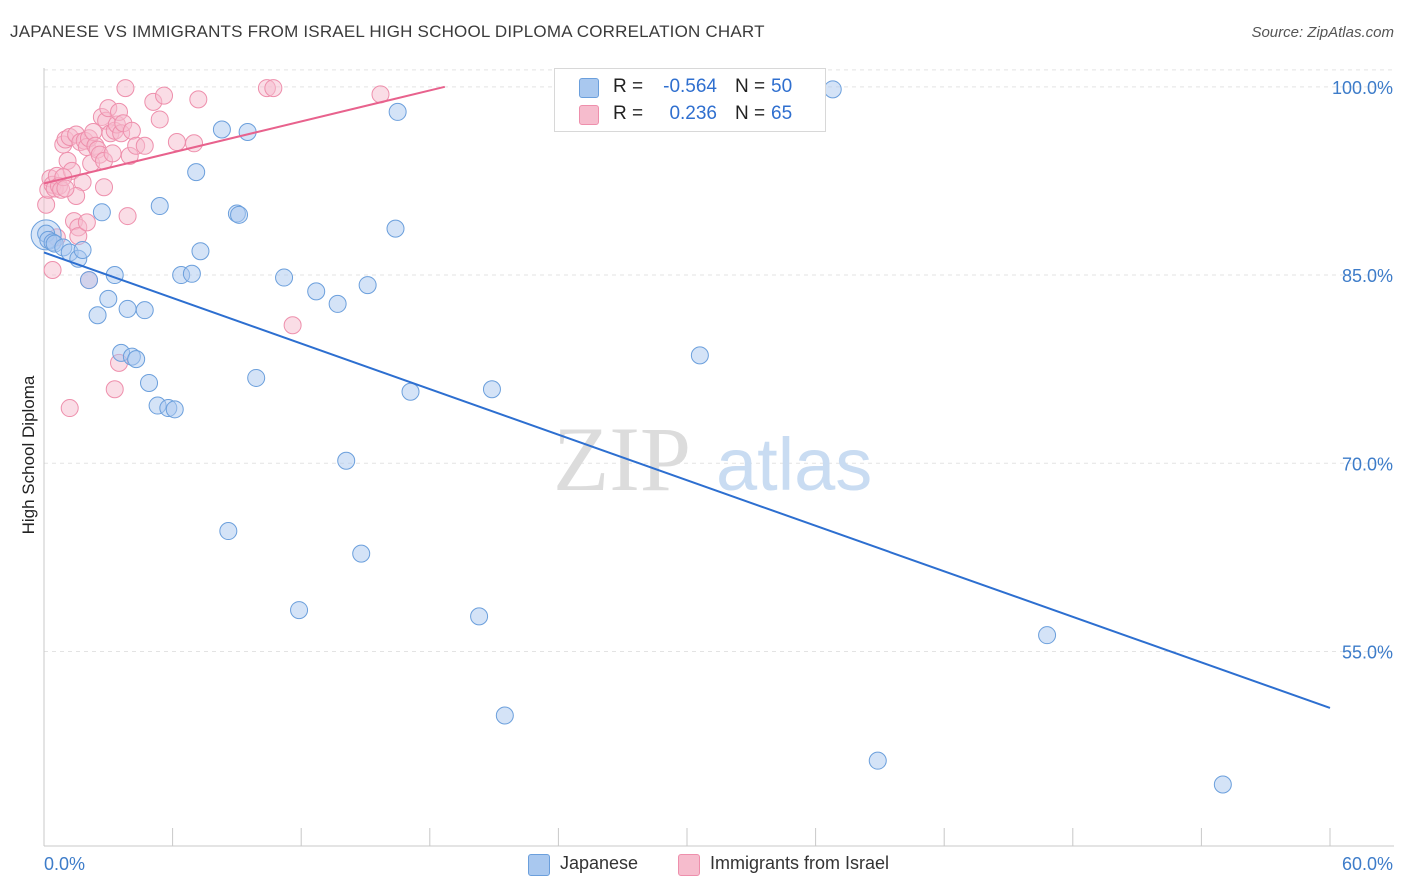  Describe the element at coordinates (794, 464) in the screenshot. I see `watermark-atlas: atlas` at that location.